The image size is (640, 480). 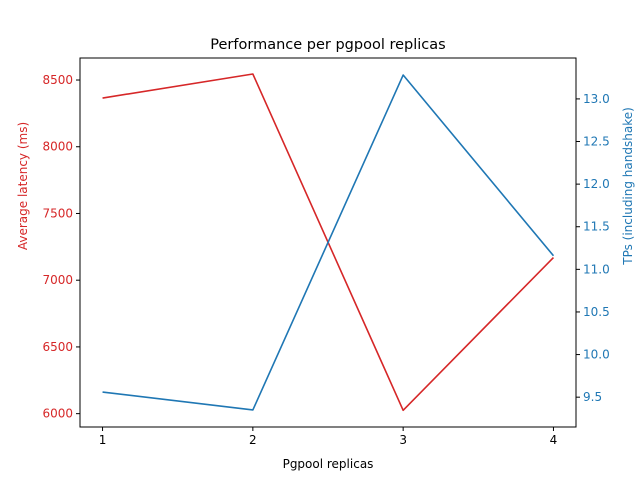 I want to click on y-right-tick-label: 12.5, so click(x=596, y=142).